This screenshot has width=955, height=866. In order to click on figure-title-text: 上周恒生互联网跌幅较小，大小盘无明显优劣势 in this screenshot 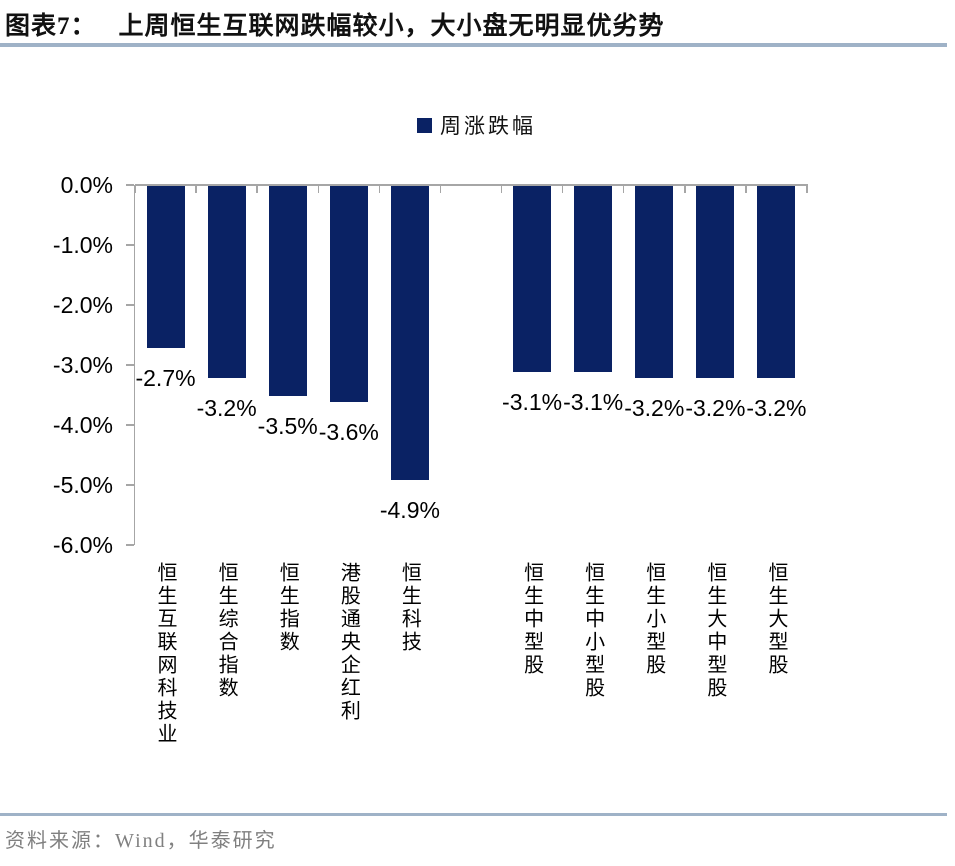, I will do `click(391, 26)`.